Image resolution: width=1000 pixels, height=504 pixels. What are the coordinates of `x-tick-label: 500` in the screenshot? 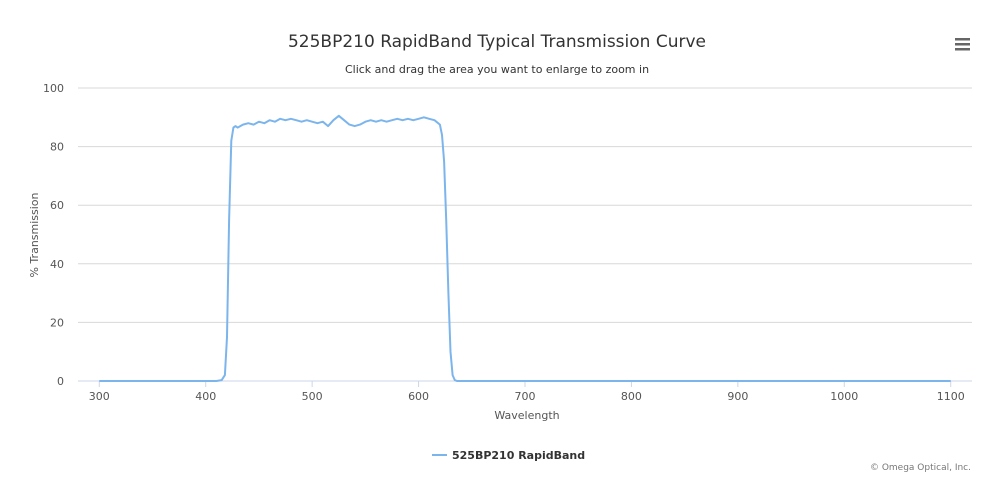 It's located at (312, 396).